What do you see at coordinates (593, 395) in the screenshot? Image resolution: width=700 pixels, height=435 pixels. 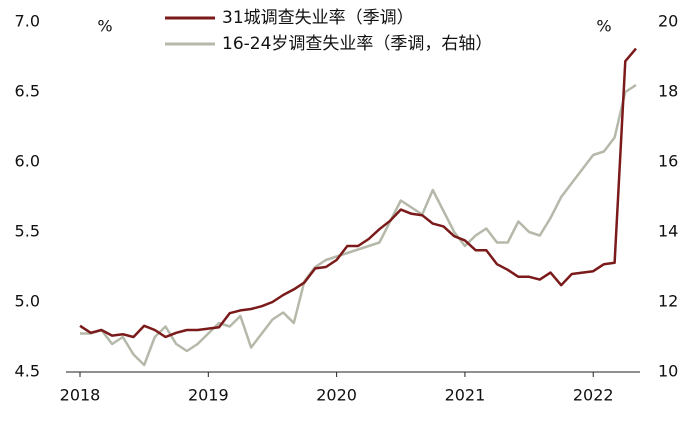 I see `x-tick-label: 2022` at bounding box center [593, 395].